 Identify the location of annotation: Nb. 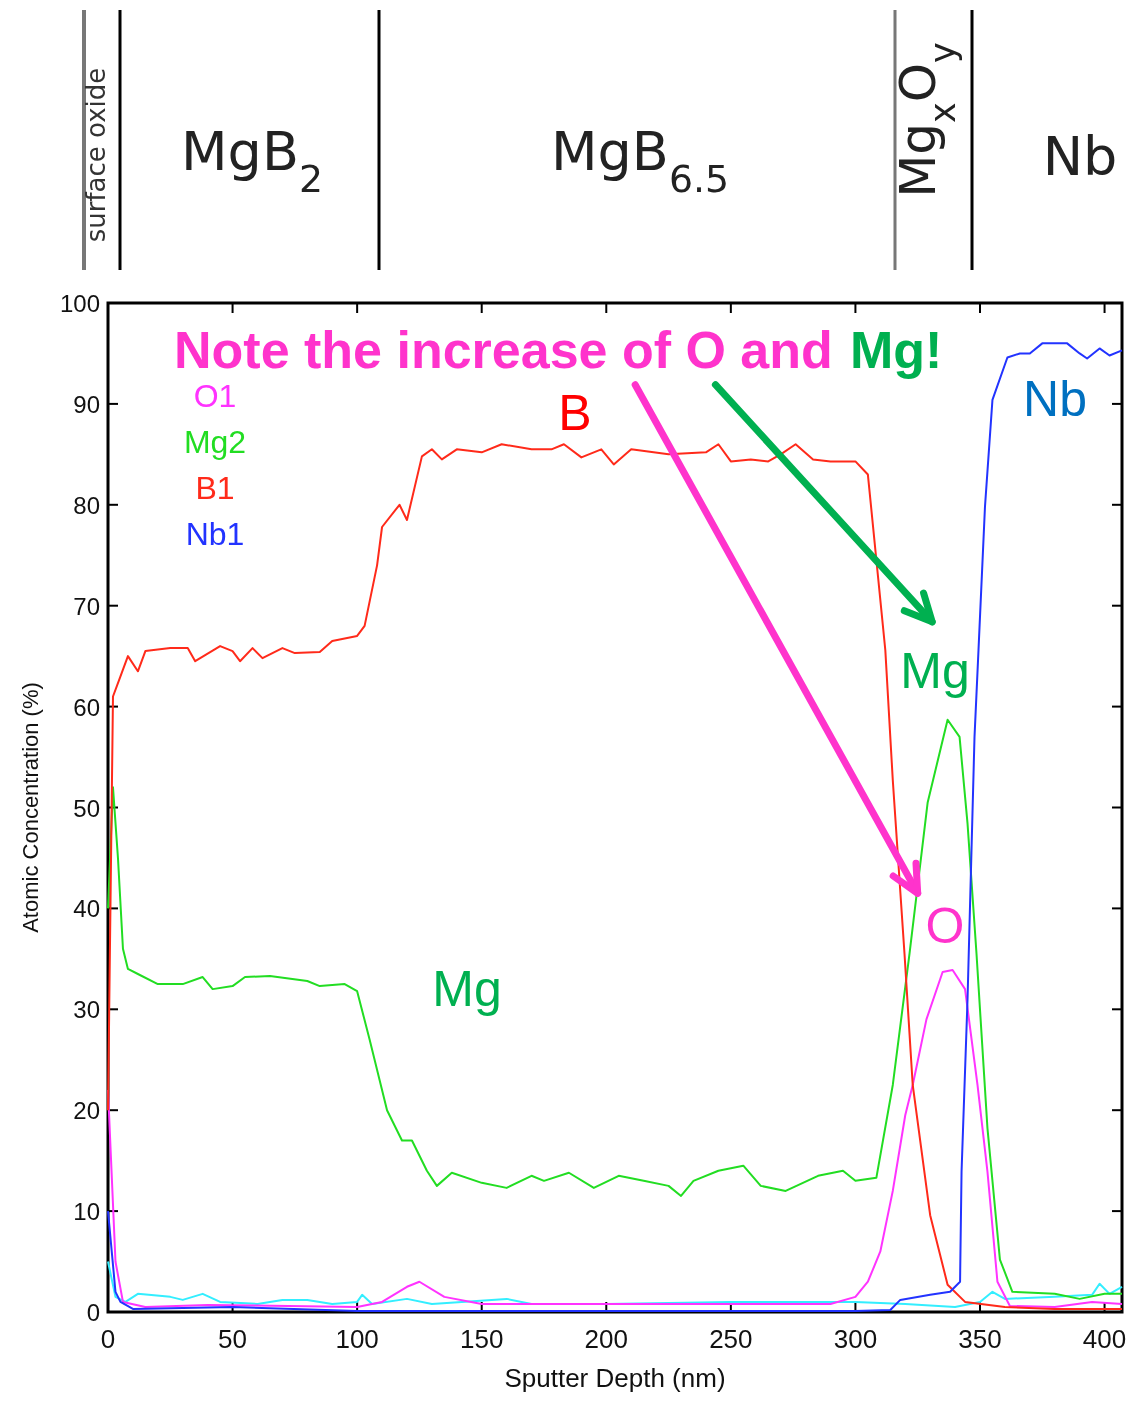
(1055, 399).